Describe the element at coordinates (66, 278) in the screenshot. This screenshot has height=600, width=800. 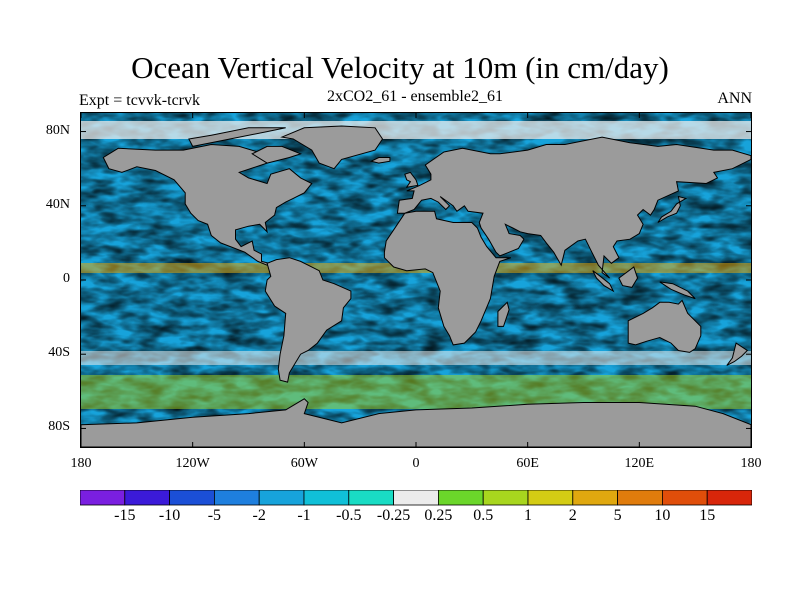
I see `y-tick-label: 0` at that location.